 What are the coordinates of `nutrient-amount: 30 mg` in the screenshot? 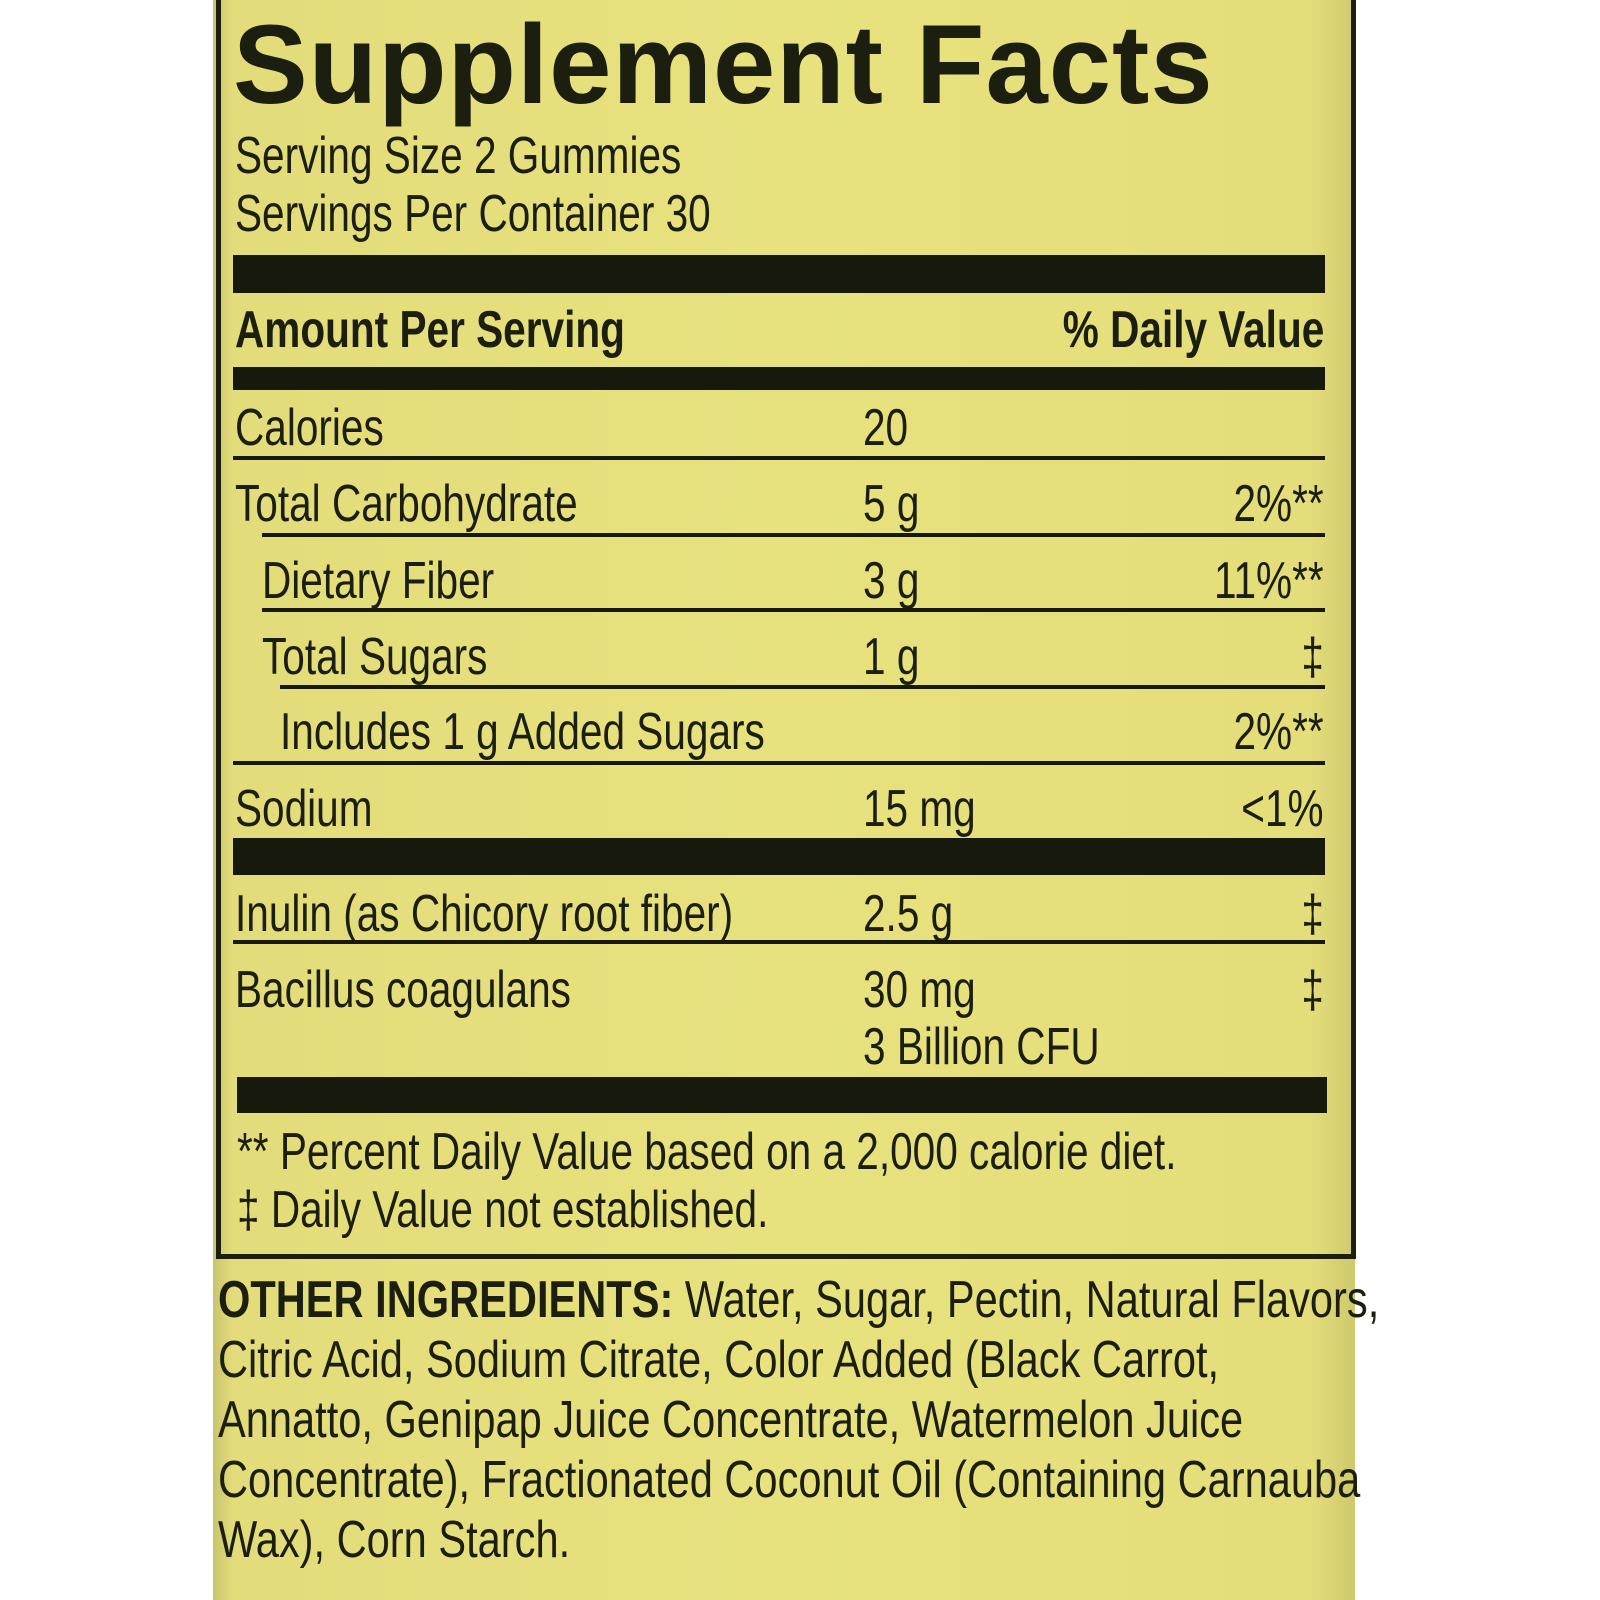 It's located at (919, 990).